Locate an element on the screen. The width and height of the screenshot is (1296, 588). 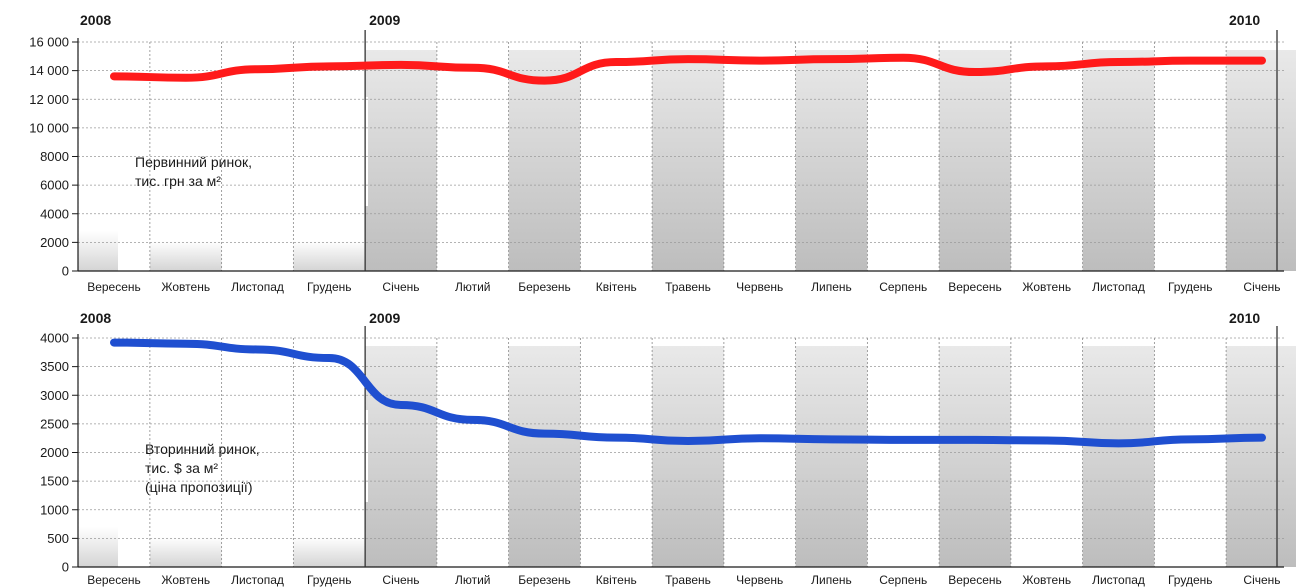
chart-annotation: Вторинний ринок, is located at coordinates (202, 449).